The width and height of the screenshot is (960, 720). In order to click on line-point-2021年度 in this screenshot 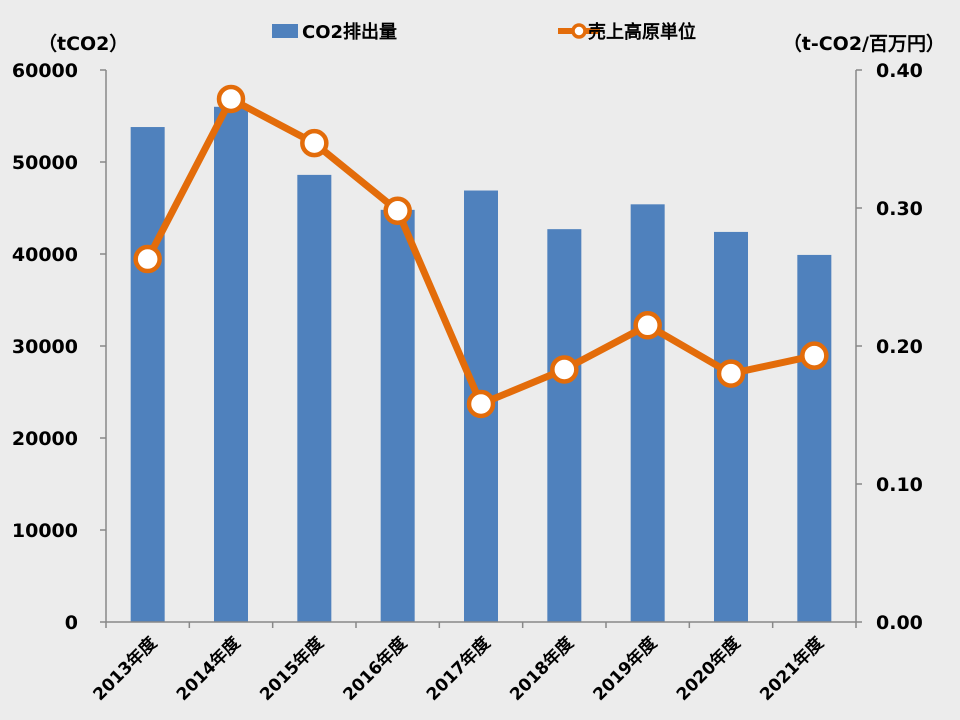, I will do `click(814, 355)`.